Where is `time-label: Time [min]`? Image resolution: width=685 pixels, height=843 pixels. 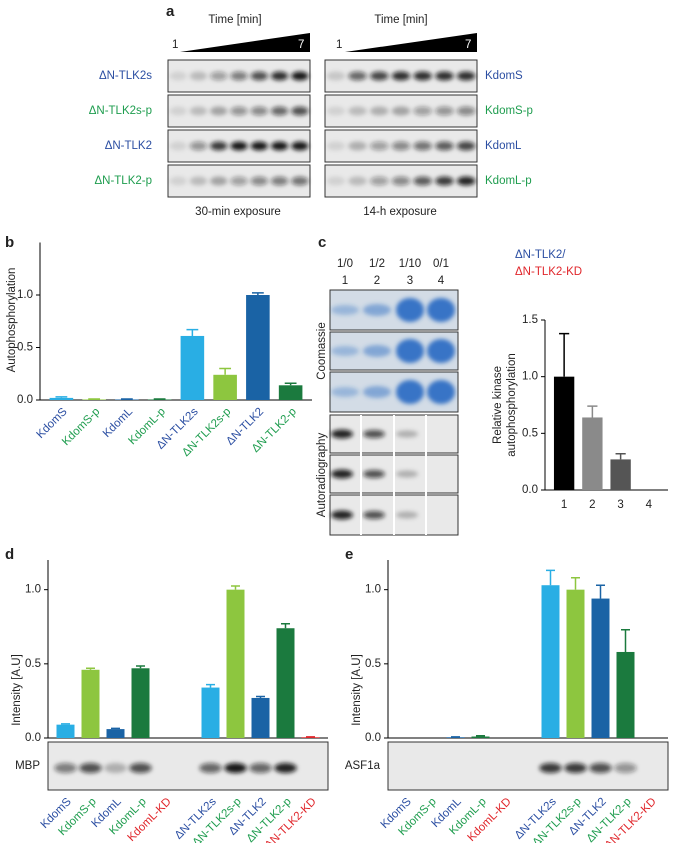
time-label: Time [min] is located at coordinates (234, 20).